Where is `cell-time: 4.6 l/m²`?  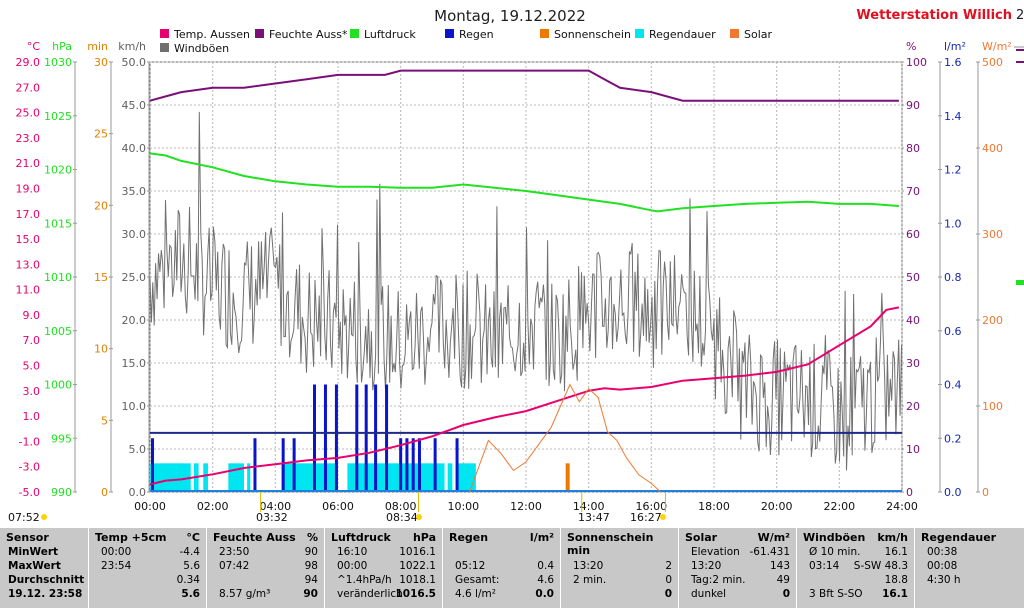 cell-time: 4.6 l/m² is located at coordinates (475, 594).